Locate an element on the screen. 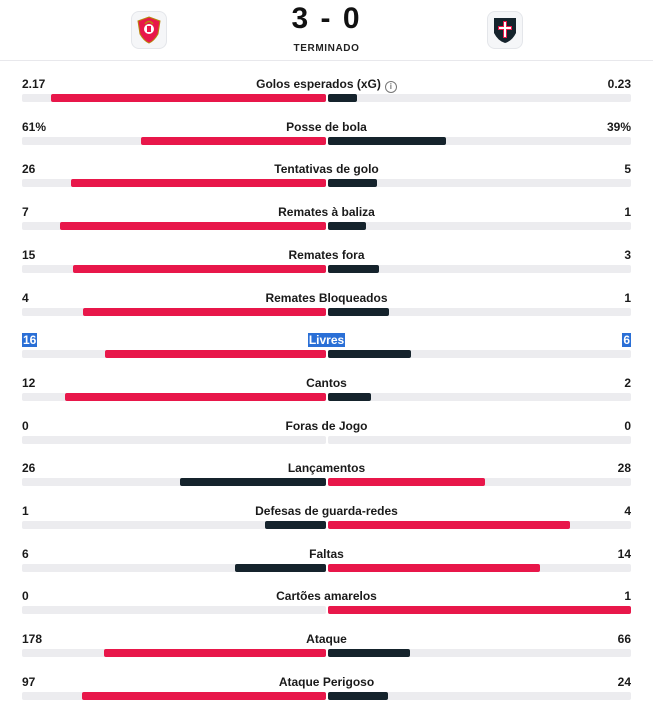 The image size is (653, 720). stat-away-value: 14 is located at coordinates (624, 554).